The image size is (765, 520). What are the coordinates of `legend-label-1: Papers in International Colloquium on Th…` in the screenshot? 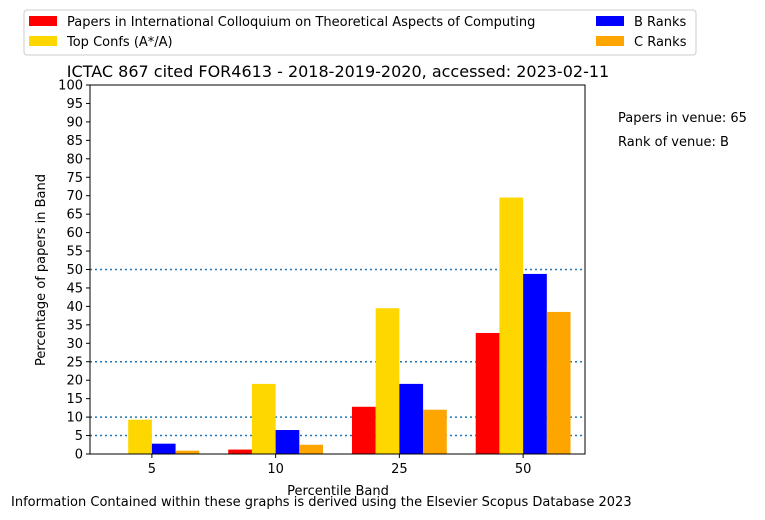 It's located at (301, 22).